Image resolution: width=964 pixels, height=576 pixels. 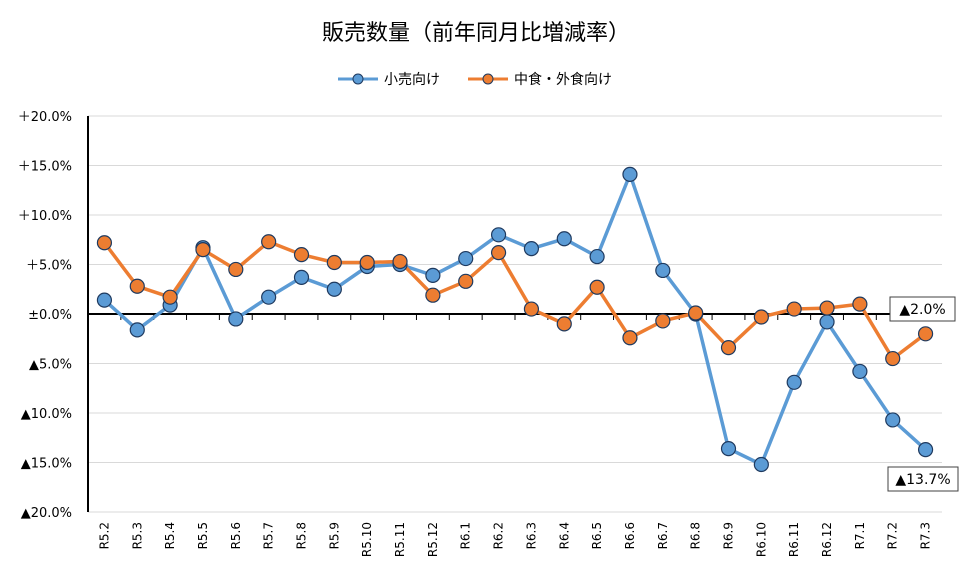 What do you see at coordinates (630, 535) in the screenshot?
I see `x-tick-label: R6.6` at bounding box center [630, 535].